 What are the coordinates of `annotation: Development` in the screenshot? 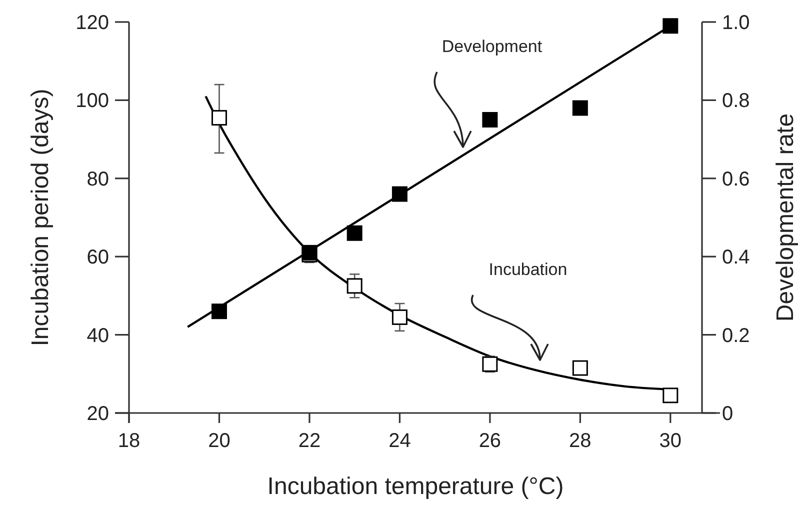 It's located at (492, 46).